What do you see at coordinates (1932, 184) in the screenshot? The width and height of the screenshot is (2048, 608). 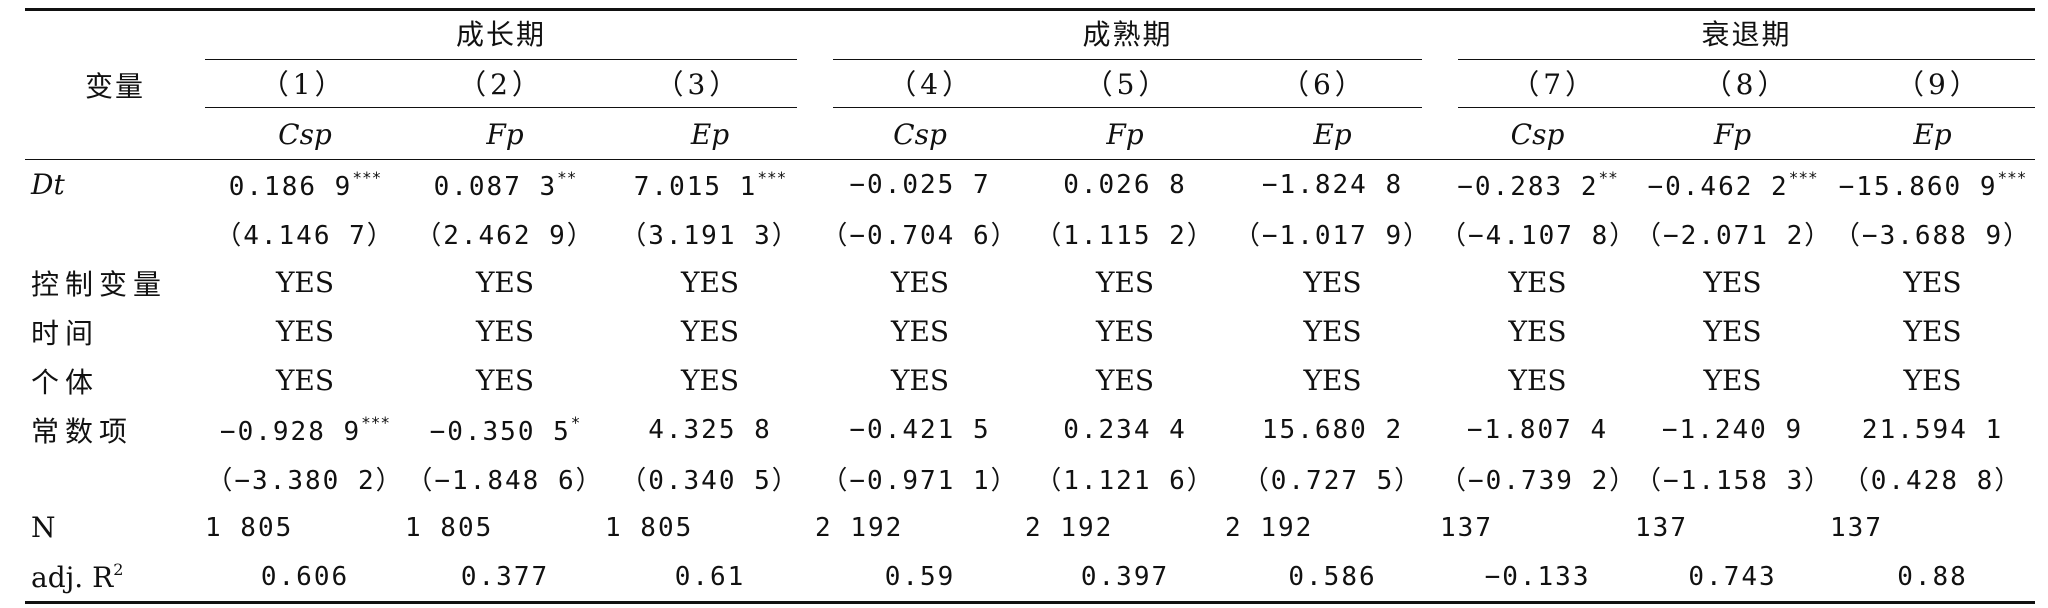 I see `dt-coef-9: −15.860 9***` at bounding box center [1932, 184].